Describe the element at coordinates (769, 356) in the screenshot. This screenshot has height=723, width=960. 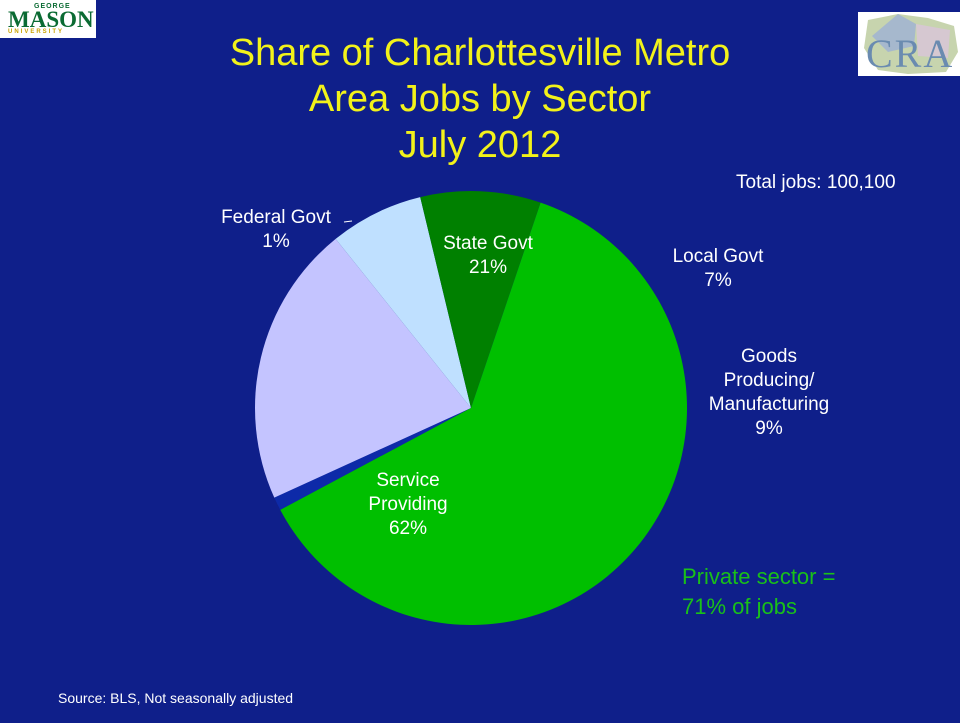
I see `slice-label-line: Goods` at that location.